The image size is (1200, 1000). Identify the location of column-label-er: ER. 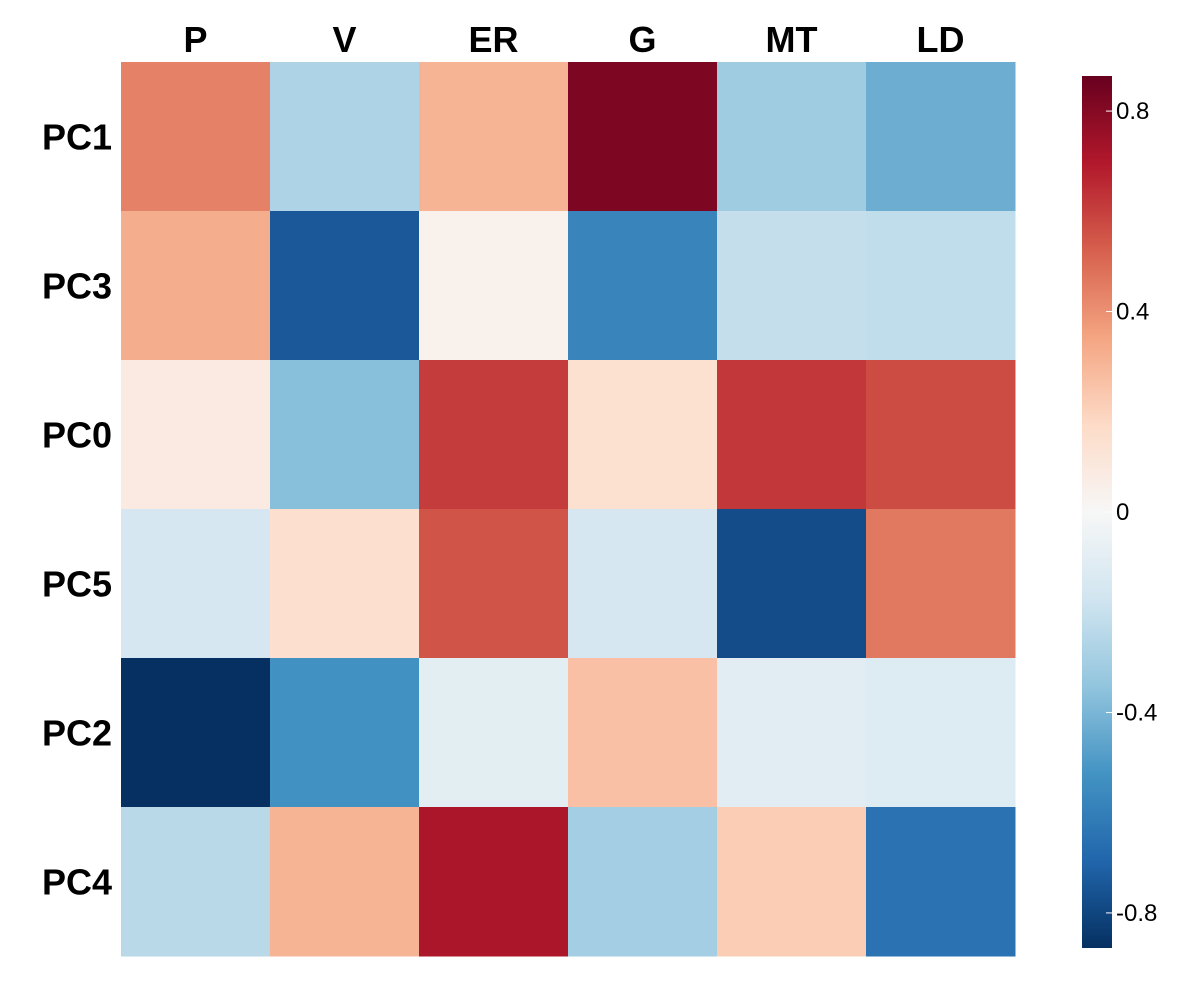
(493, 39).